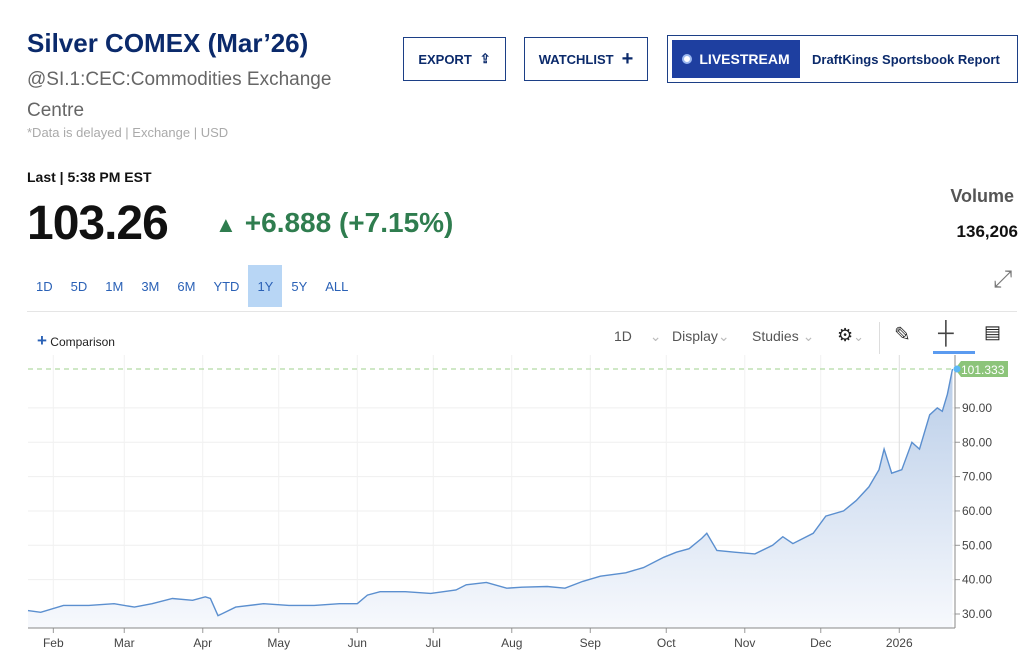  I want to click on last-price-badge, so click(981, 368).